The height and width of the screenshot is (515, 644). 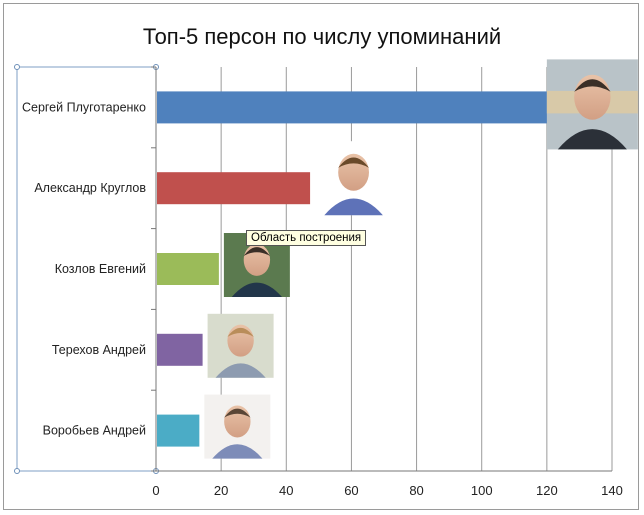 What do you see at coordinates (322, 36) in the screenshot?
I see `chart-title: Топ-5 персон по числу упоминаний` at bounding box center [322, 36].